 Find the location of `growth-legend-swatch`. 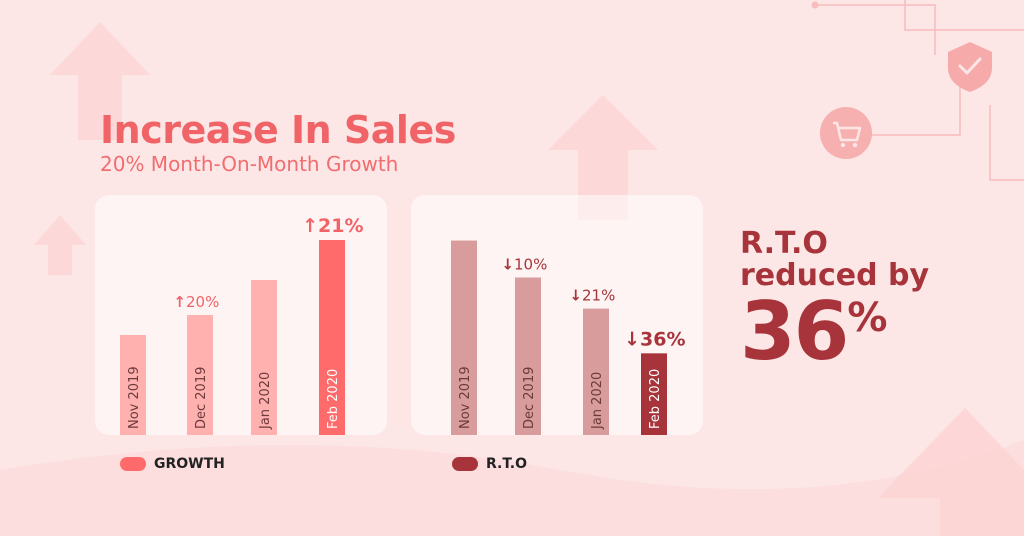

growth-legend-swatch is located at coordinates (133, 464).